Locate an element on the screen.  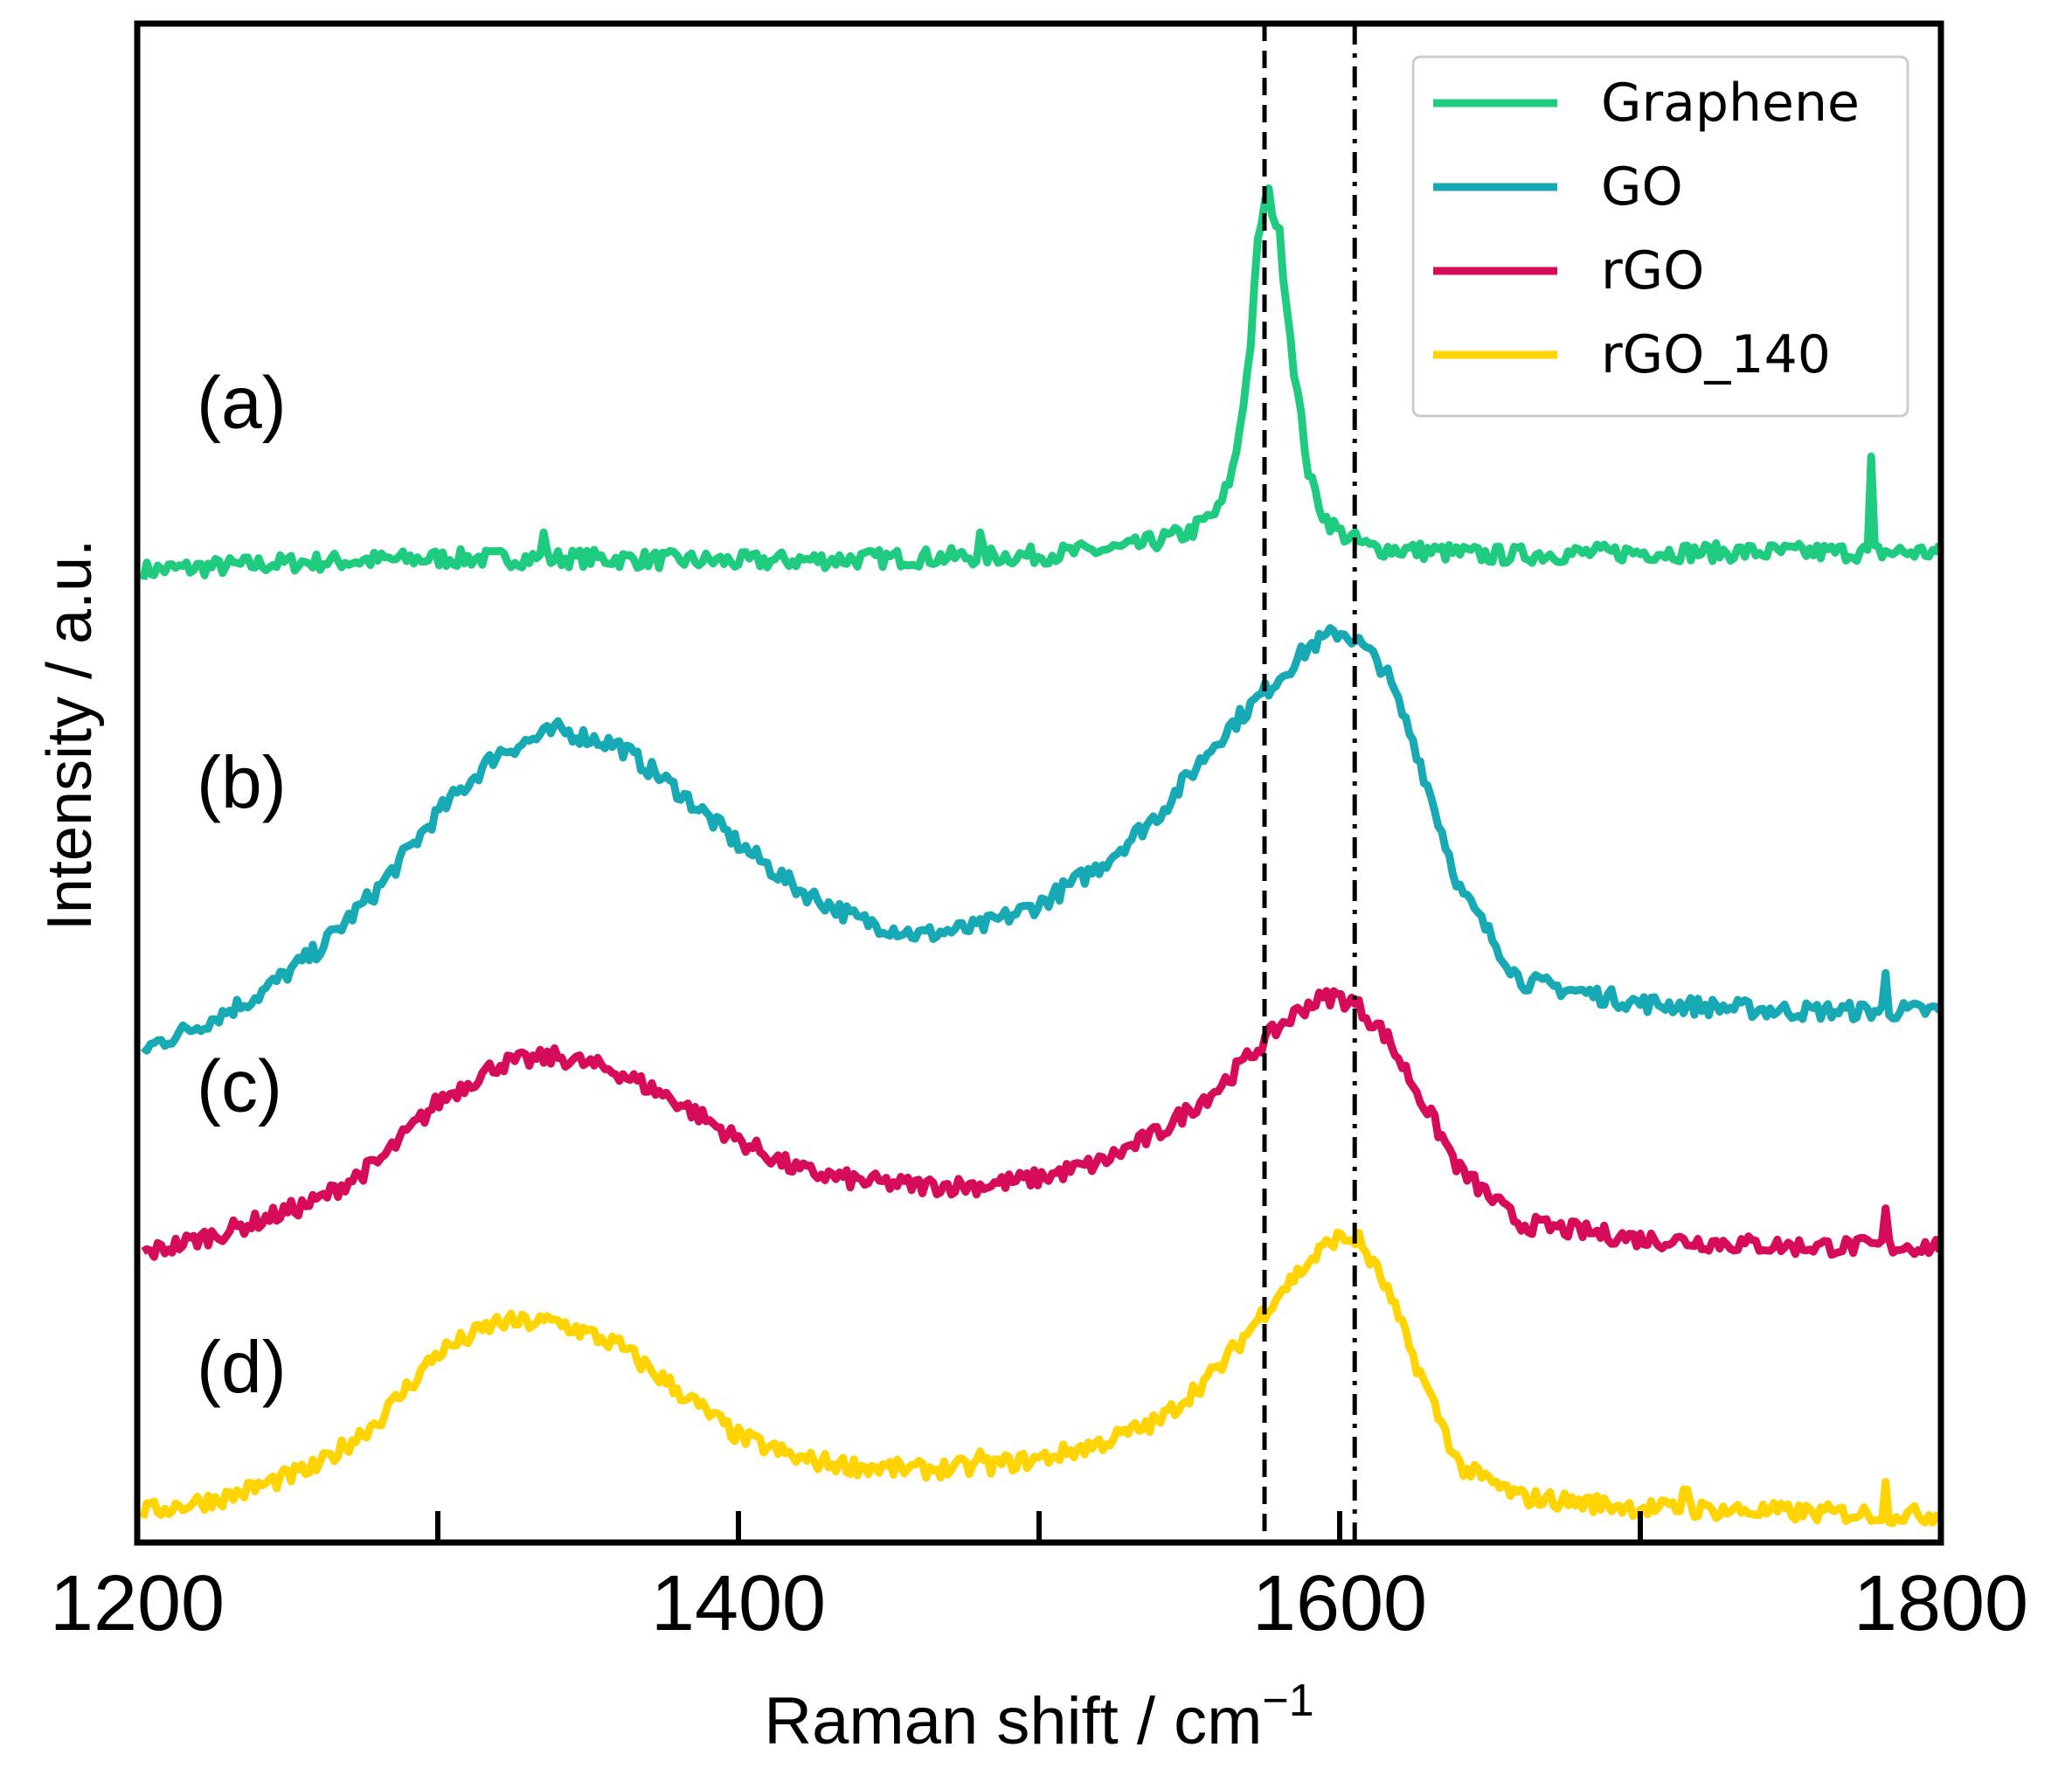
legend-entry: rGO is located at coordinates (1568, 271).